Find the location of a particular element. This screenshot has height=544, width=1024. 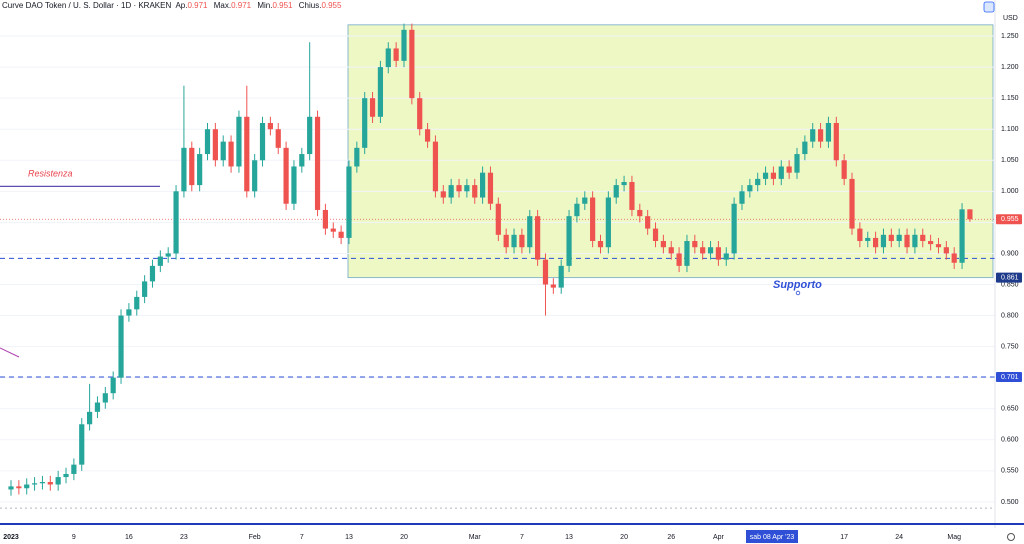

ohlc-label: Min. is located at coordinates (265, 5).